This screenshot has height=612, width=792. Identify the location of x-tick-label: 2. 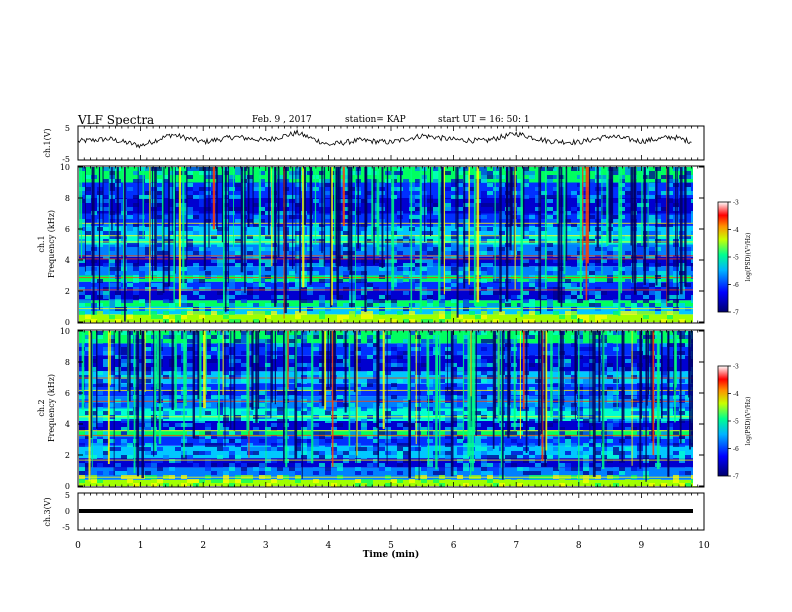
(203, 546).